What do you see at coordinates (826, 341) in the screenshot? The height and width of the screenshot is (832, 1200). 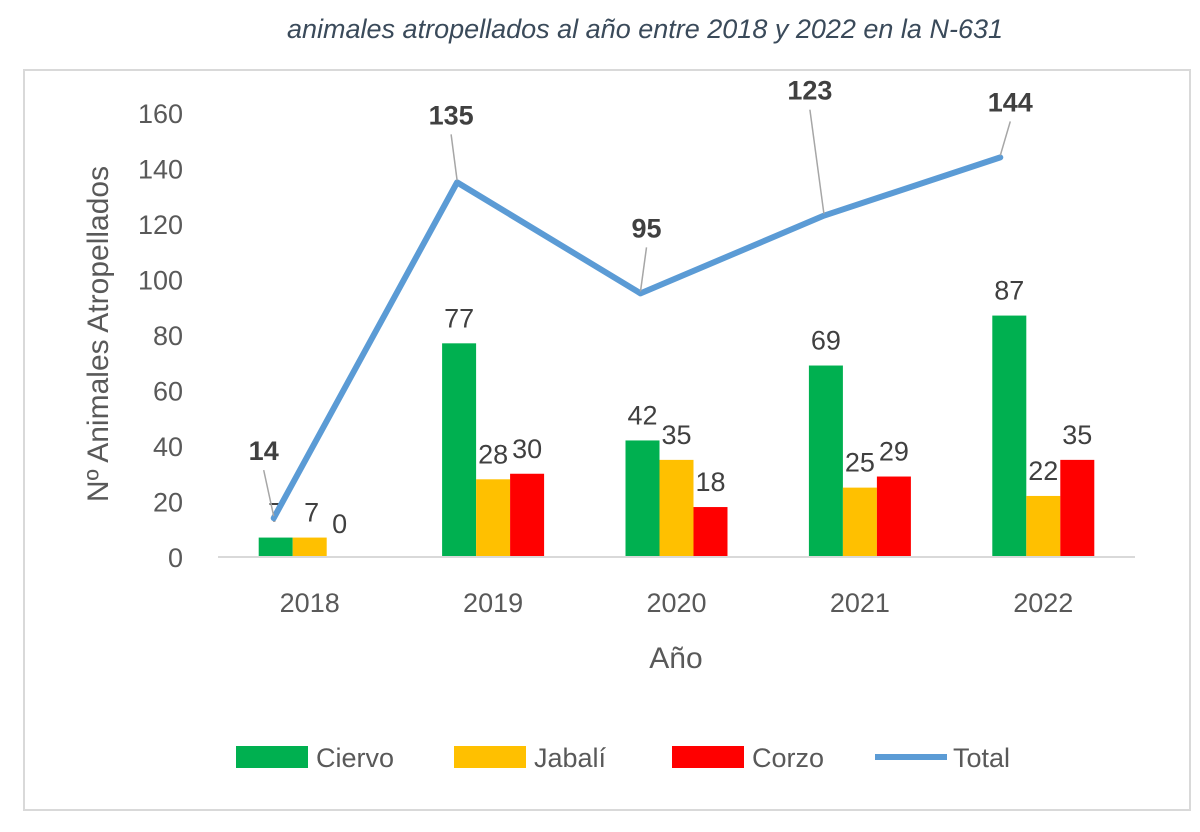 I see `bar-data-label: 69` at bounding box center [826, 341].